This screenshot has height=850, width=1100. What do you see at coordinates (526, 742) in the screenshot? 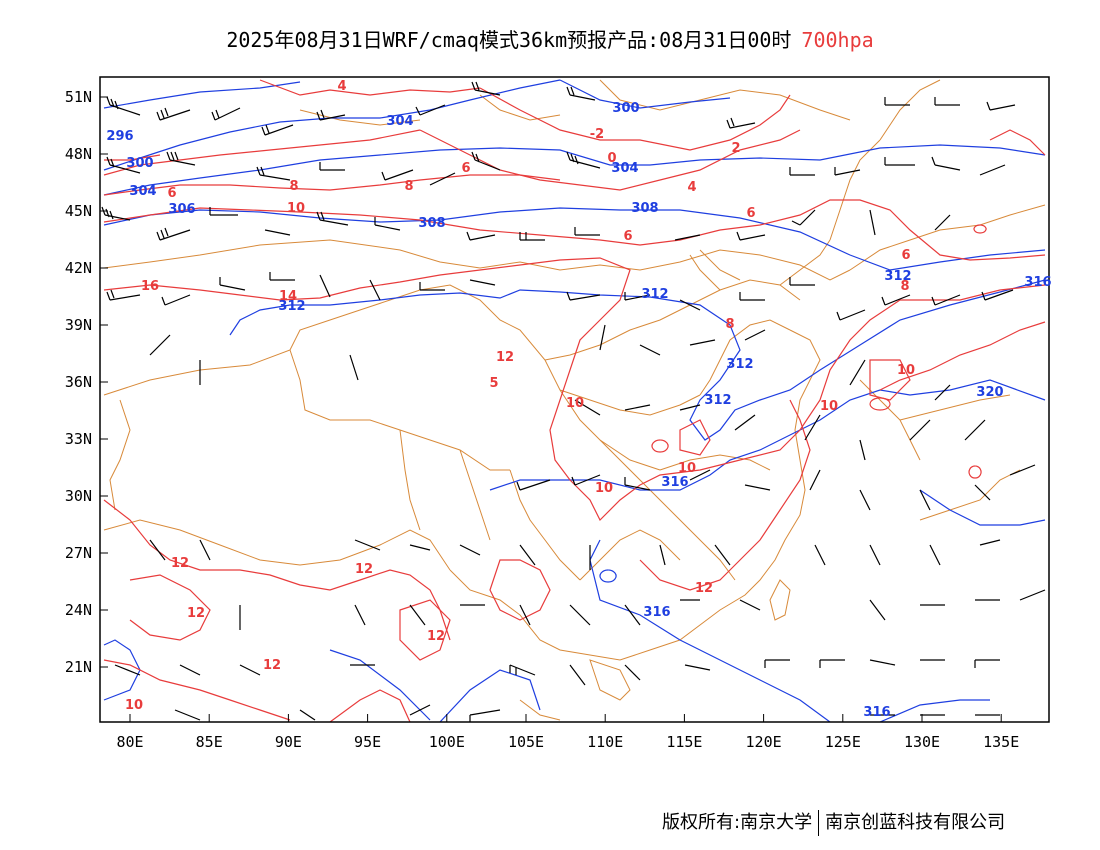
I see `x-tick-label: 105E` at bounding box center [526, 742].